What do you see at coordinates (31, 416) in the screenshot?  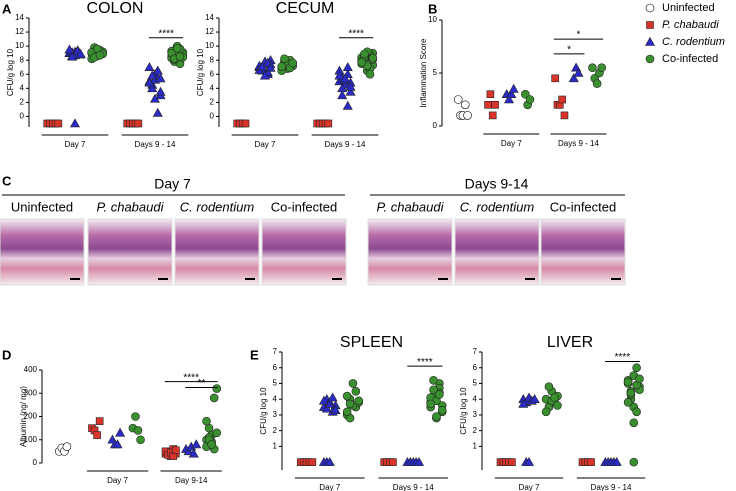 I see `y-tick-label: 200` at bounding box center [31, 416].